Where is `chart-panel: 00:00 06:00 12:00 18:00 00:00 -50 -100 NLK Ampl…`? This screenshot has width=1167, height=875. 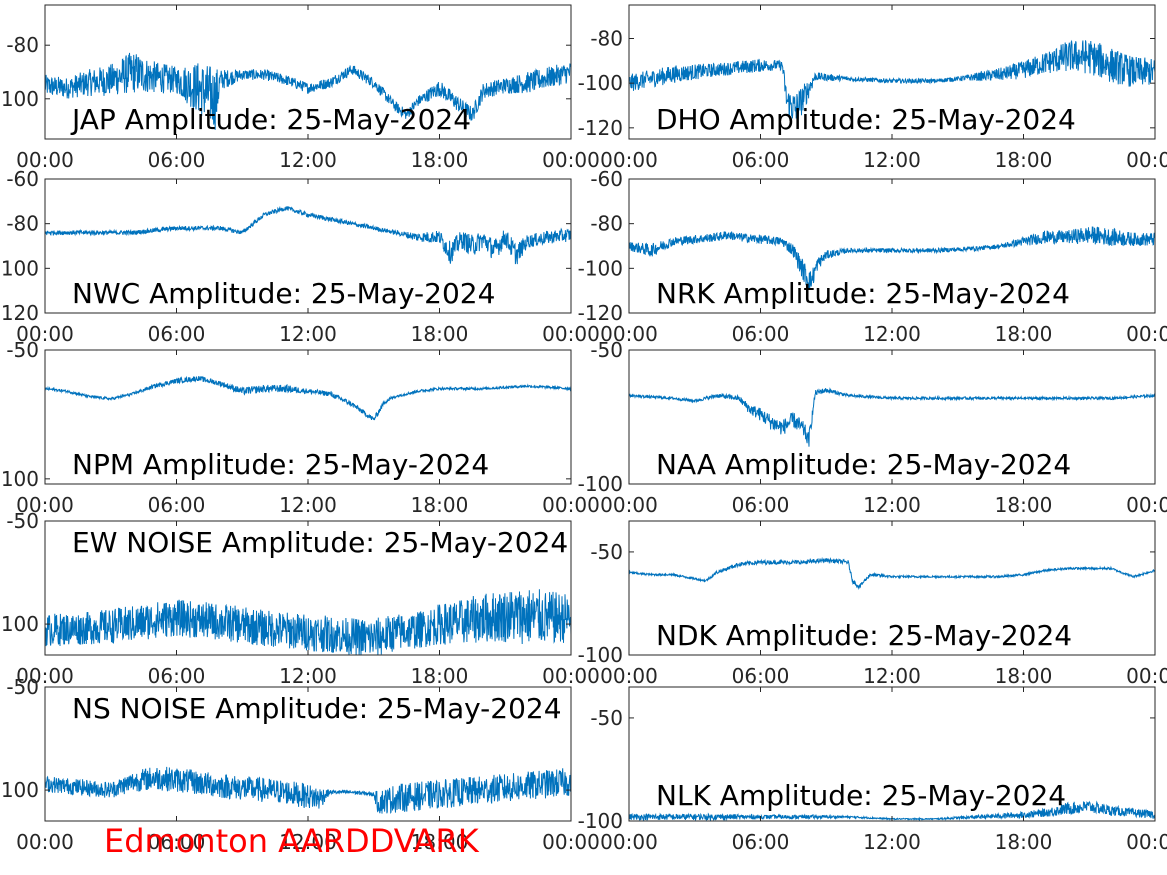 chart-panel: 00:00 06:00 12:00 18:00 00:00 -50 -100 NLK Ampl… is located at coordinates (872, 770).